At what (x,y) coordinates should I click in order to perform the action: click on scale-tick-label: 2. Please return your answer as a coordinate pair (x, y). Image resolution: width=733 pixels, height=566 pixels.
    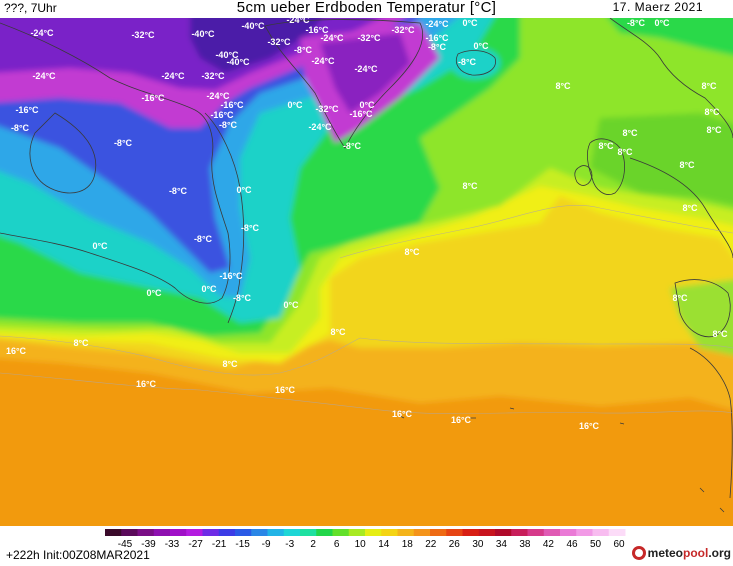
    Looking at the image, I should click on (313, 543).